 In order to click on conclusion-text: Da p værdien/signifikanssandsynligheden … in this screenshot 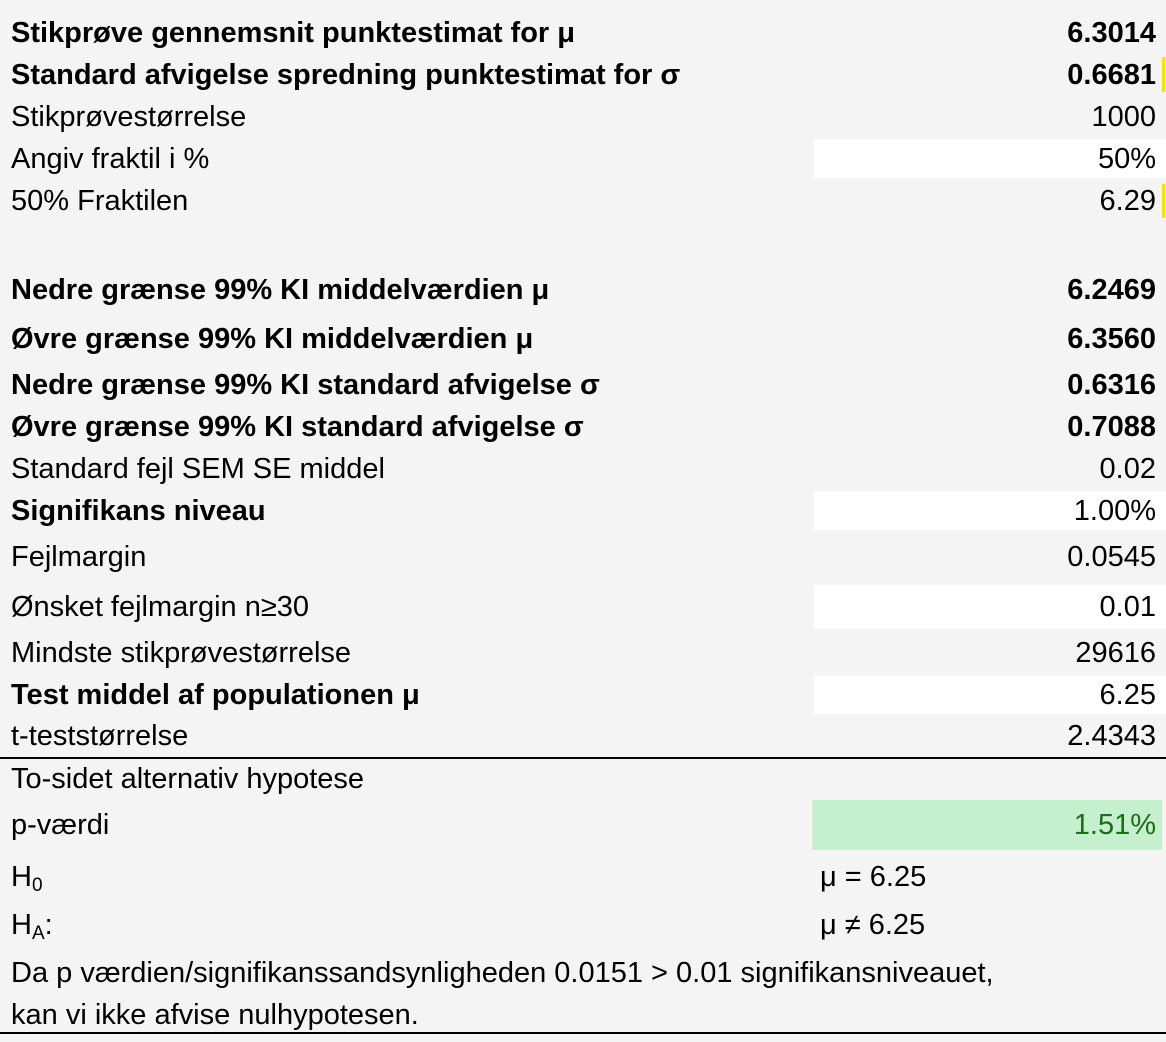, I will do `click(502, 994)`.